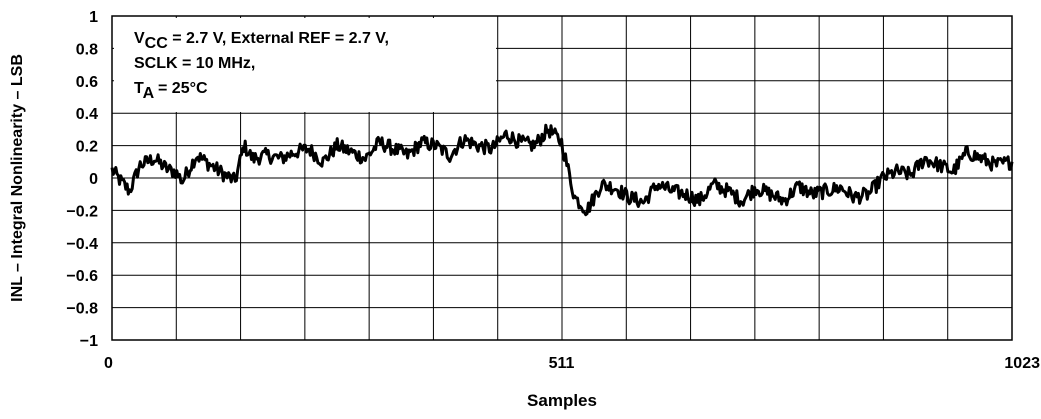 Image resolution: width=1041 pixels, height=419 pixels. I want to click on x-tick-labels: 0 511 1023, so click(572, 363).